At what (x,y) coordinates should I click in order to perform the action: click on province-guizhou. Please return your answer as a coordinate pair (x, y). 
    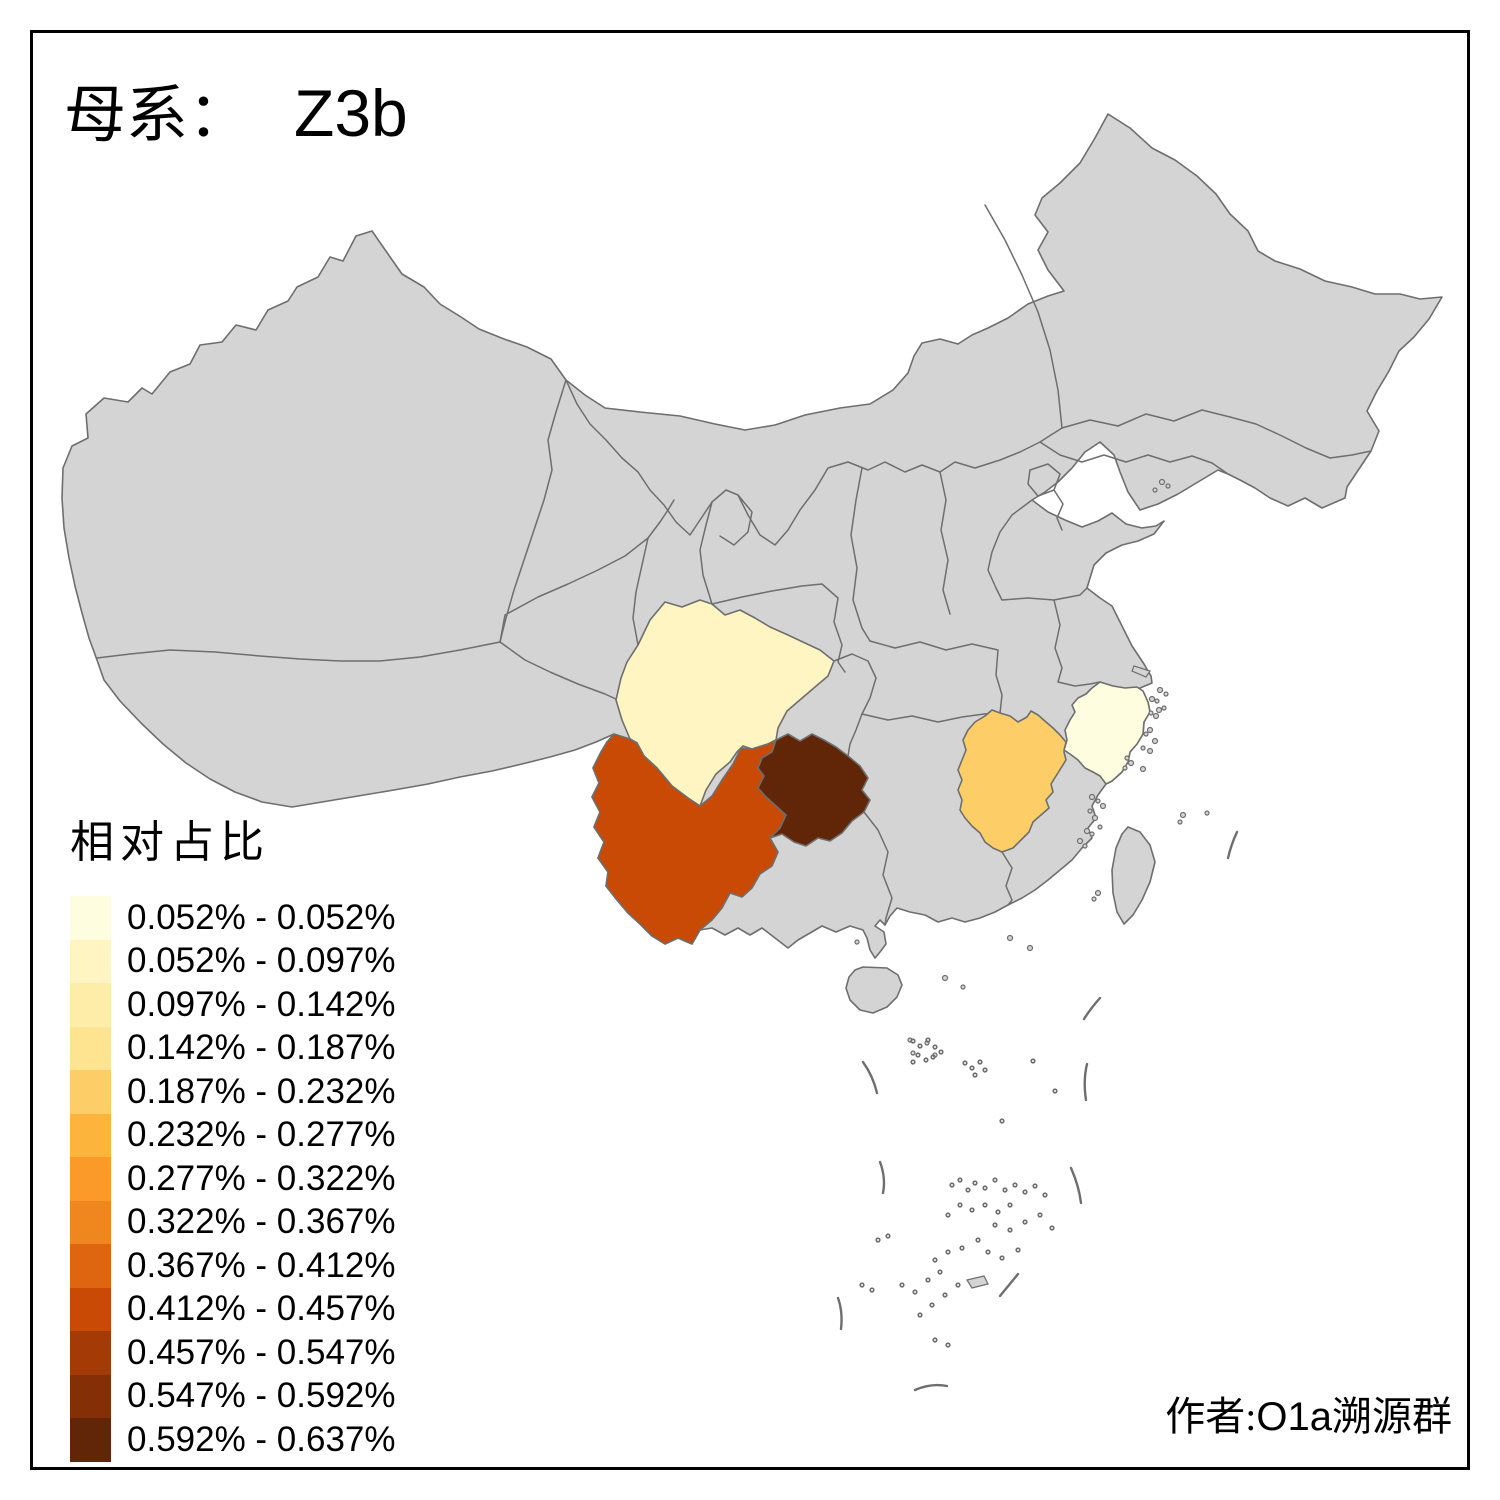
    Looking at the image, I should click on (814, 790).